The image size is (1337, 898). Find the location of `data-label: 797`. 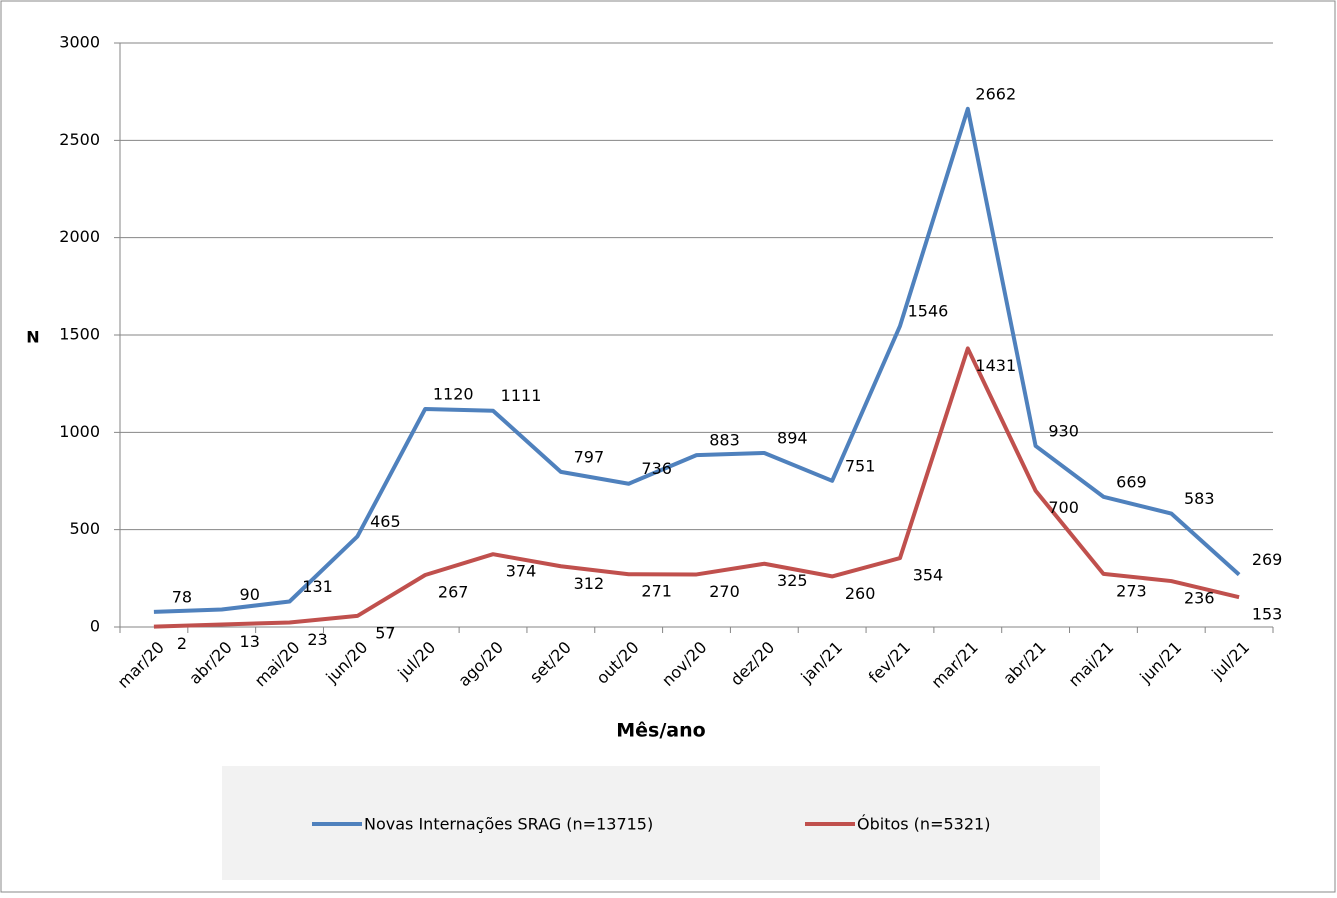

data-label: 797 is located at coordinates (589, 456).